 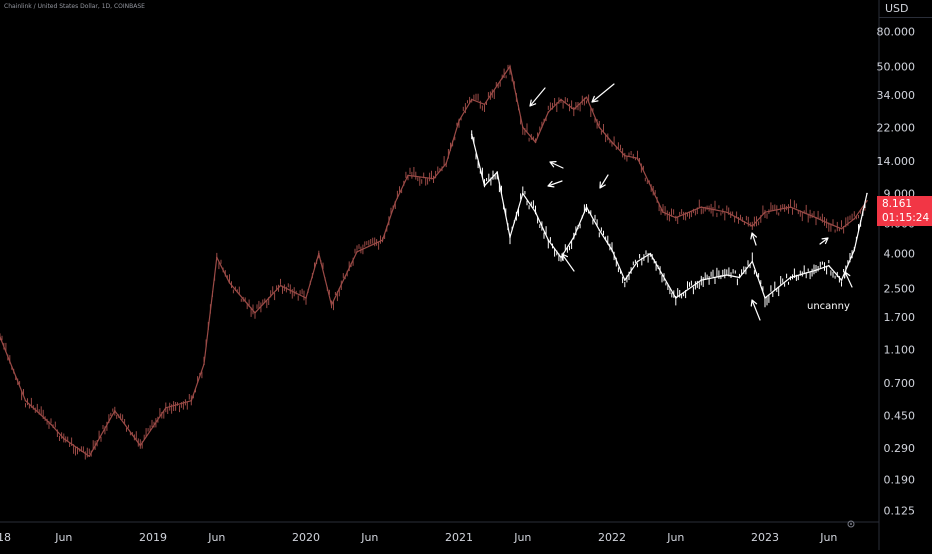 What do you see at coordinates (896, 127) in the screenshot?
I see `price-tick-label: 22.000` at bounding box center [896, 127].